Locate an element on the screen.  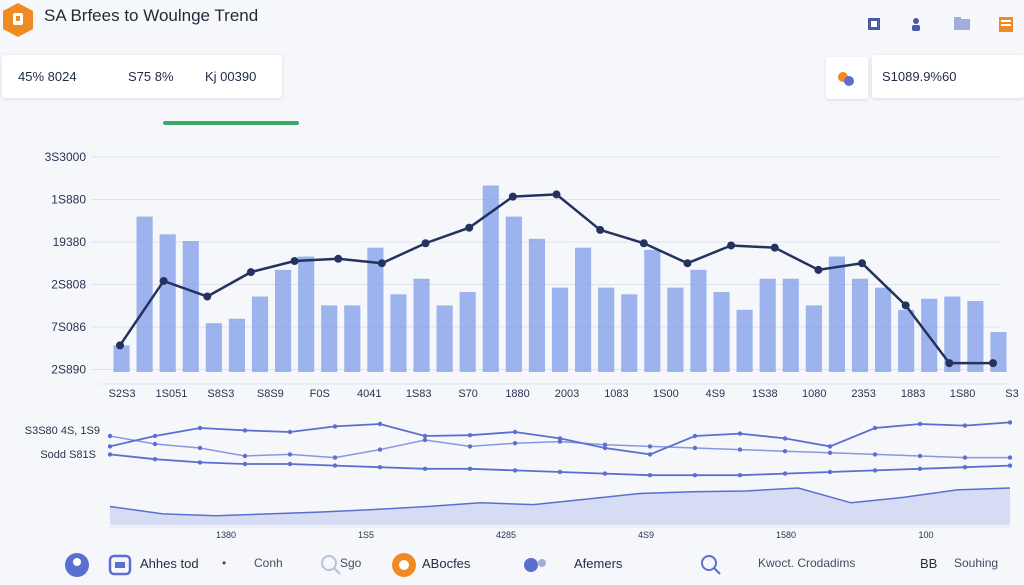
search-icon is located at coordinates (331, 565).